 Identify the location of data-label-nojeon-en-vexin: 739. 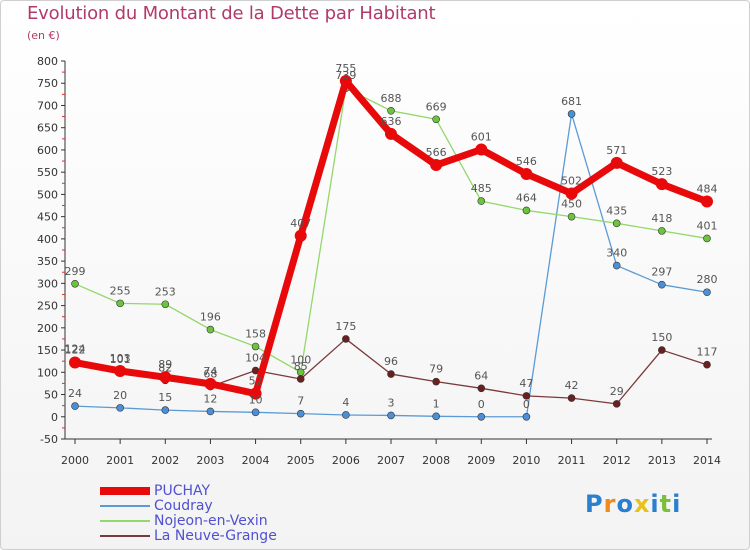
(345, 75).